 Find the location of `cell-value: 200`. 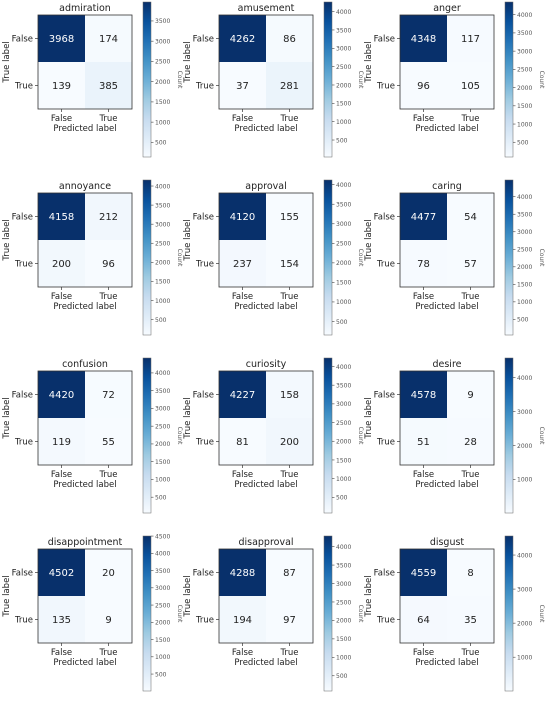

cell-value: 200 is located at coordinates (61, 264).